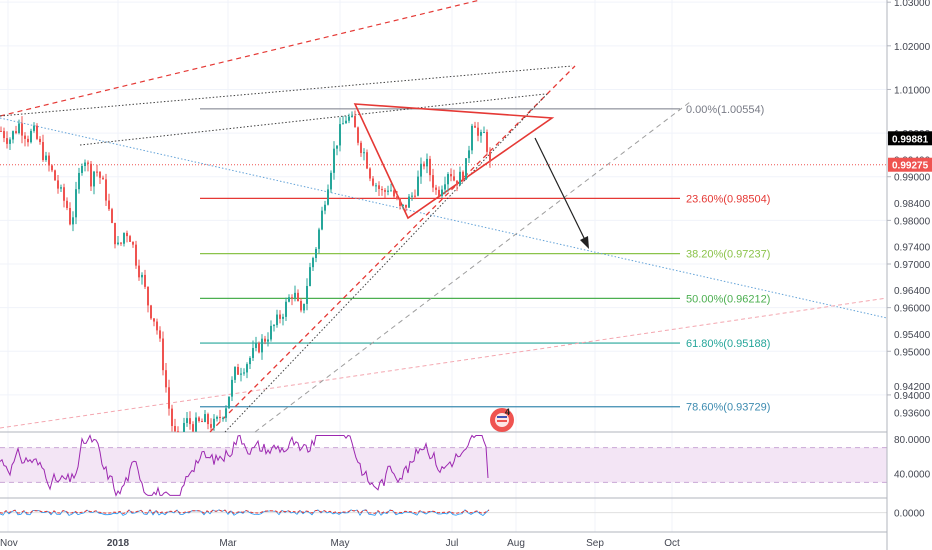 This screenshot has height=550, width=932. Describe the element at coordinates (728, 408) in the screenshot. I see `fib-level-label: 78.60%(0.93729)` at that location.